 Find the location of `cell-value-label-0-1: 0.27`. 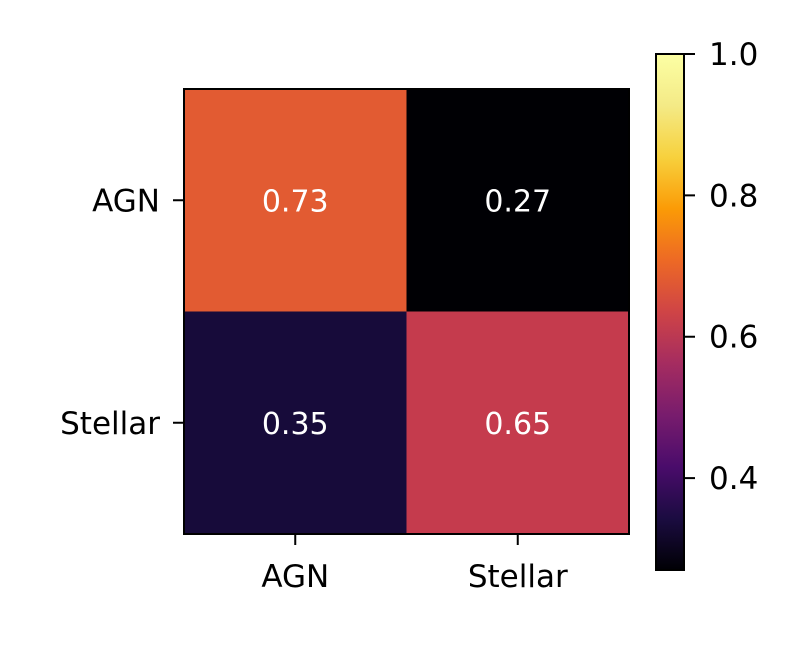

cell-value-label-0-1: 0.27 is located at coordinates (517, 201).